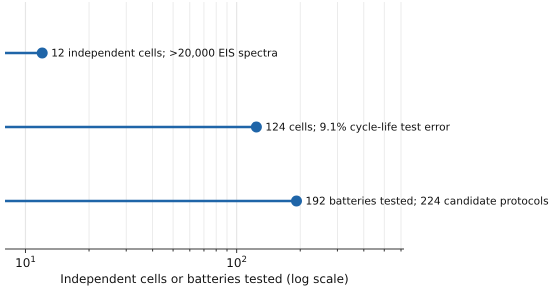  I want to click on data-label: 192 batteries tested; 224 candidate protocols, so click(427, 202).